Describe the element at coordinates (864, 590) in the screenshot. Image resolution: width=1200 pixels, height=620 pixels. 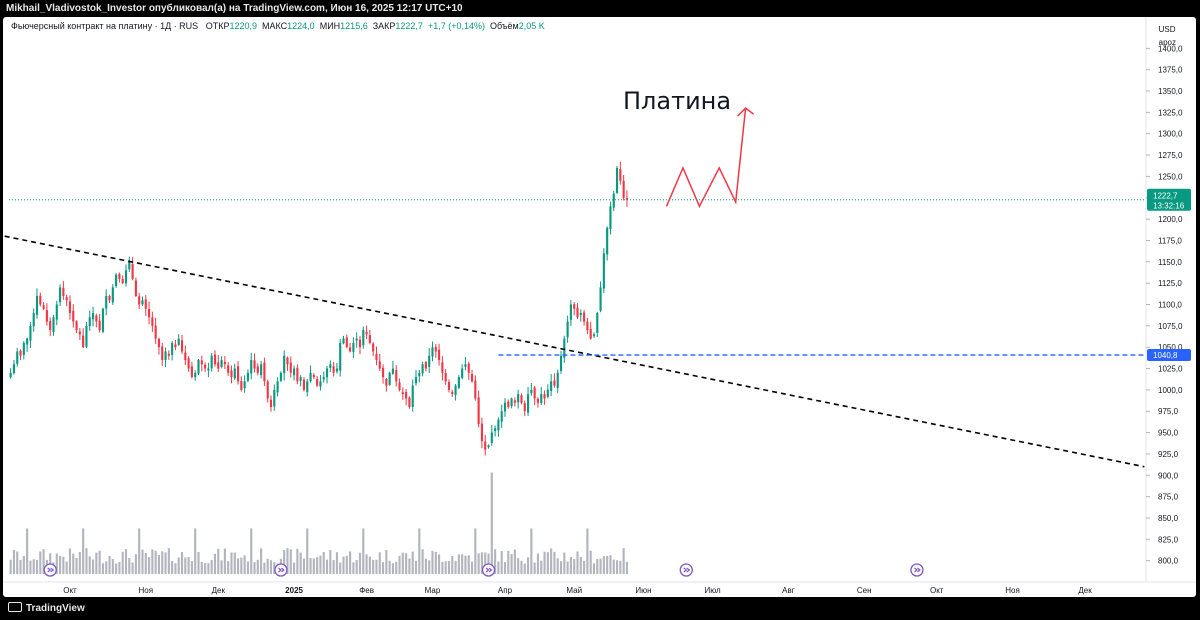
I see `time-tick-label: Сен` at that location.